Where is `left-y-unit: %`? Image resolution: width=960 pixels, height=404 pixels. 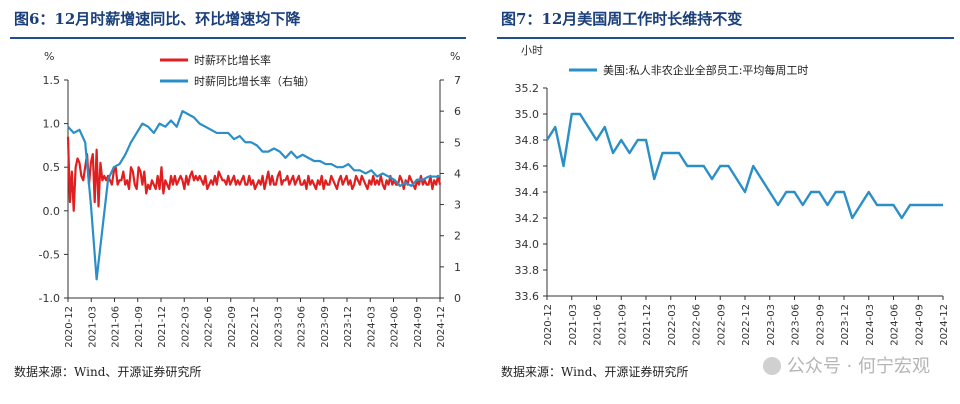 left-y-unit: % is located at coordinates (49, 56).